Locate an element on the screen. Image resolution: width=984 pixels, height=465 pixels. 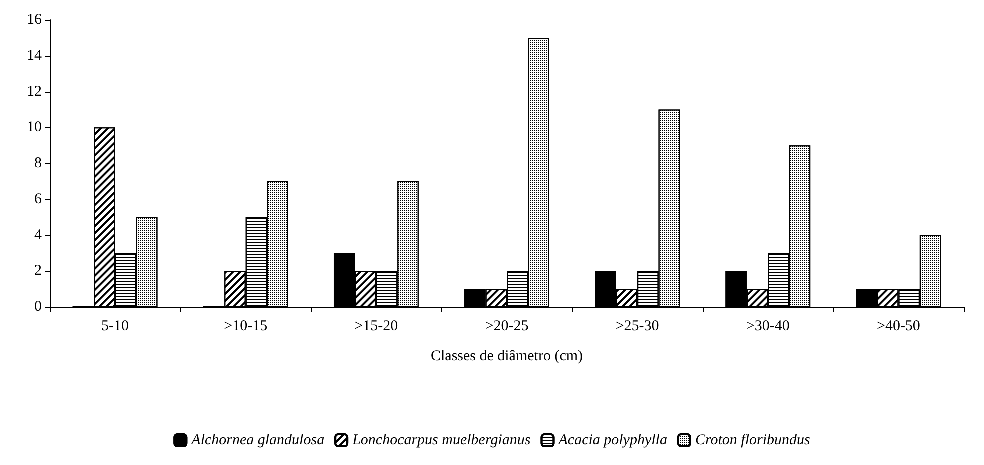
y-tick-label: 6 is located at coordinates (38, 199).